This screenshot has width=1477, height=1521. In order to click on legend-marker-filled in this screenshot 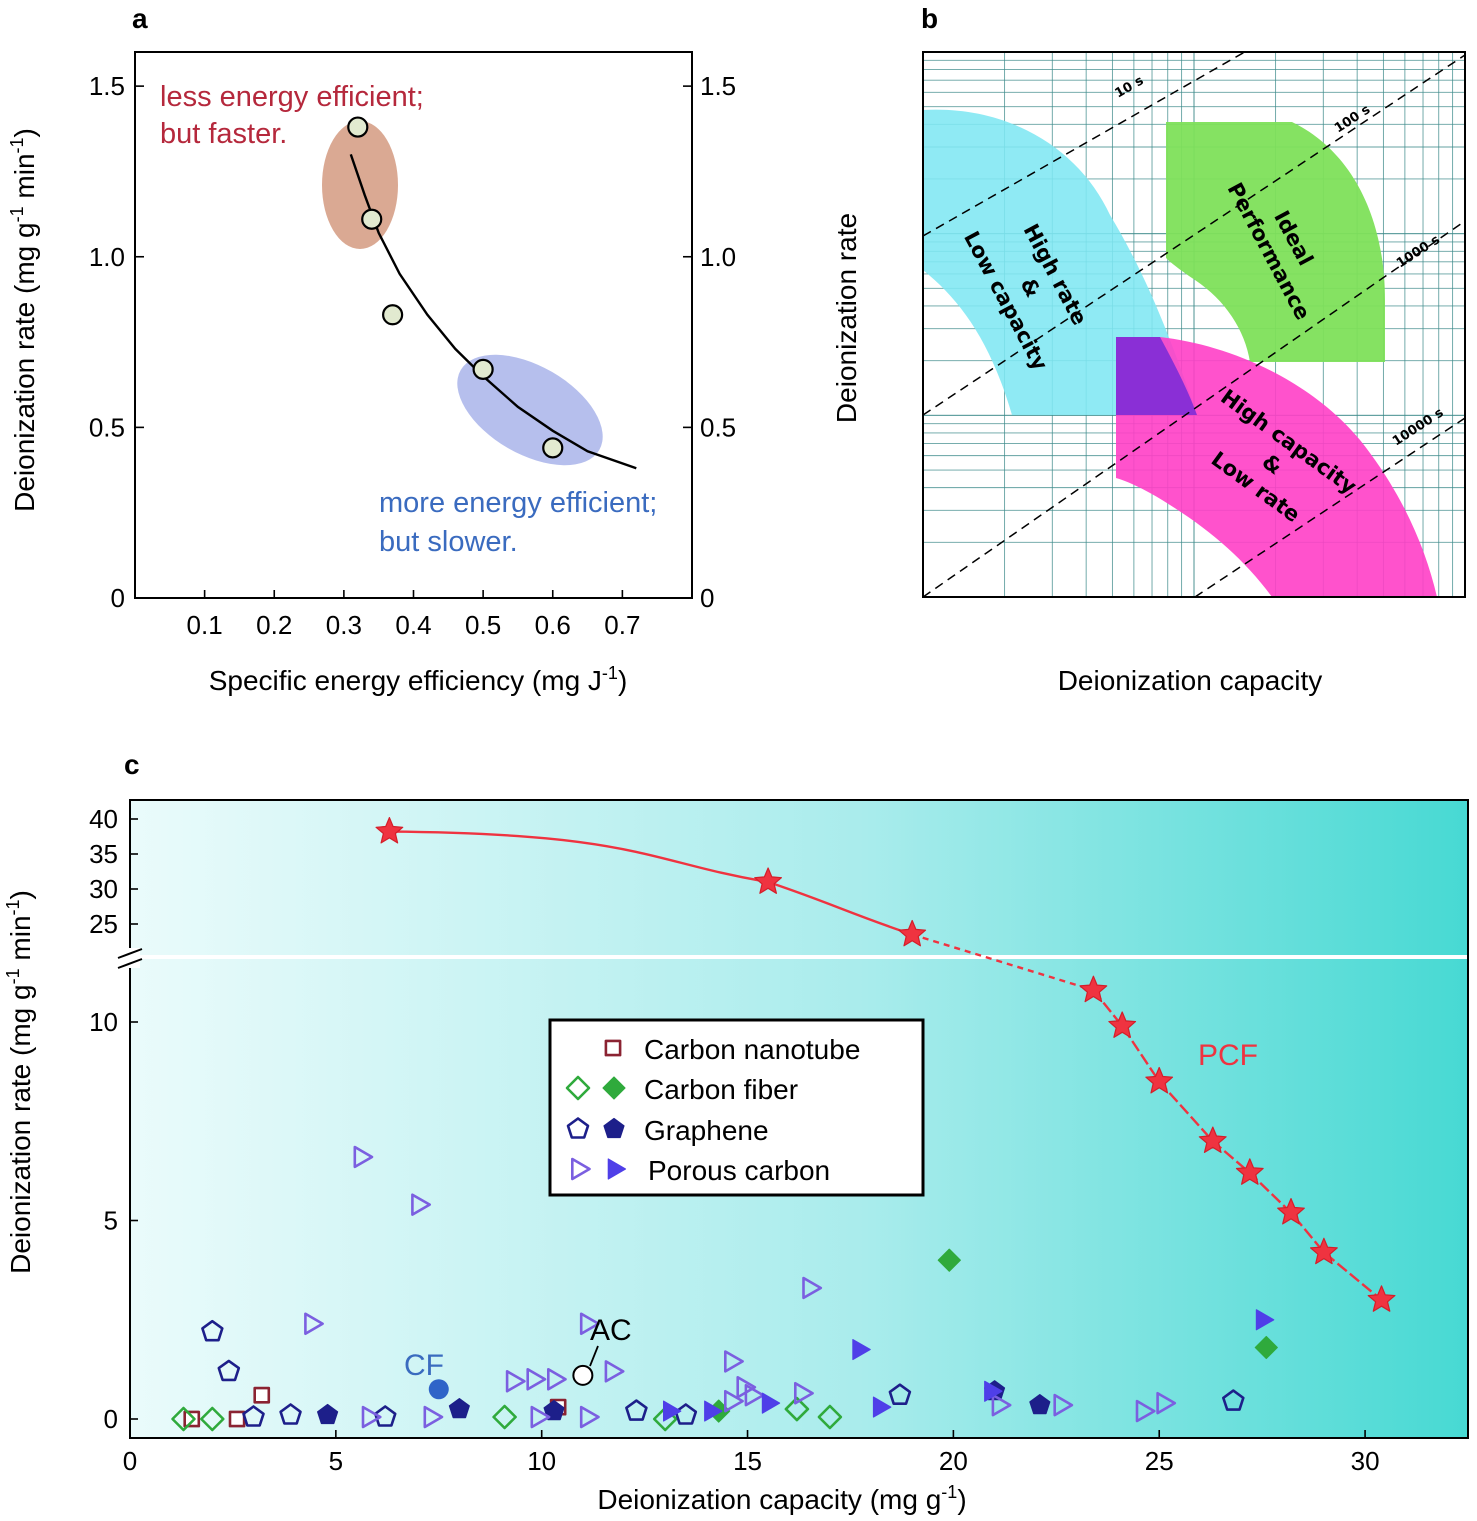, I will do `click(617, 1169)`.